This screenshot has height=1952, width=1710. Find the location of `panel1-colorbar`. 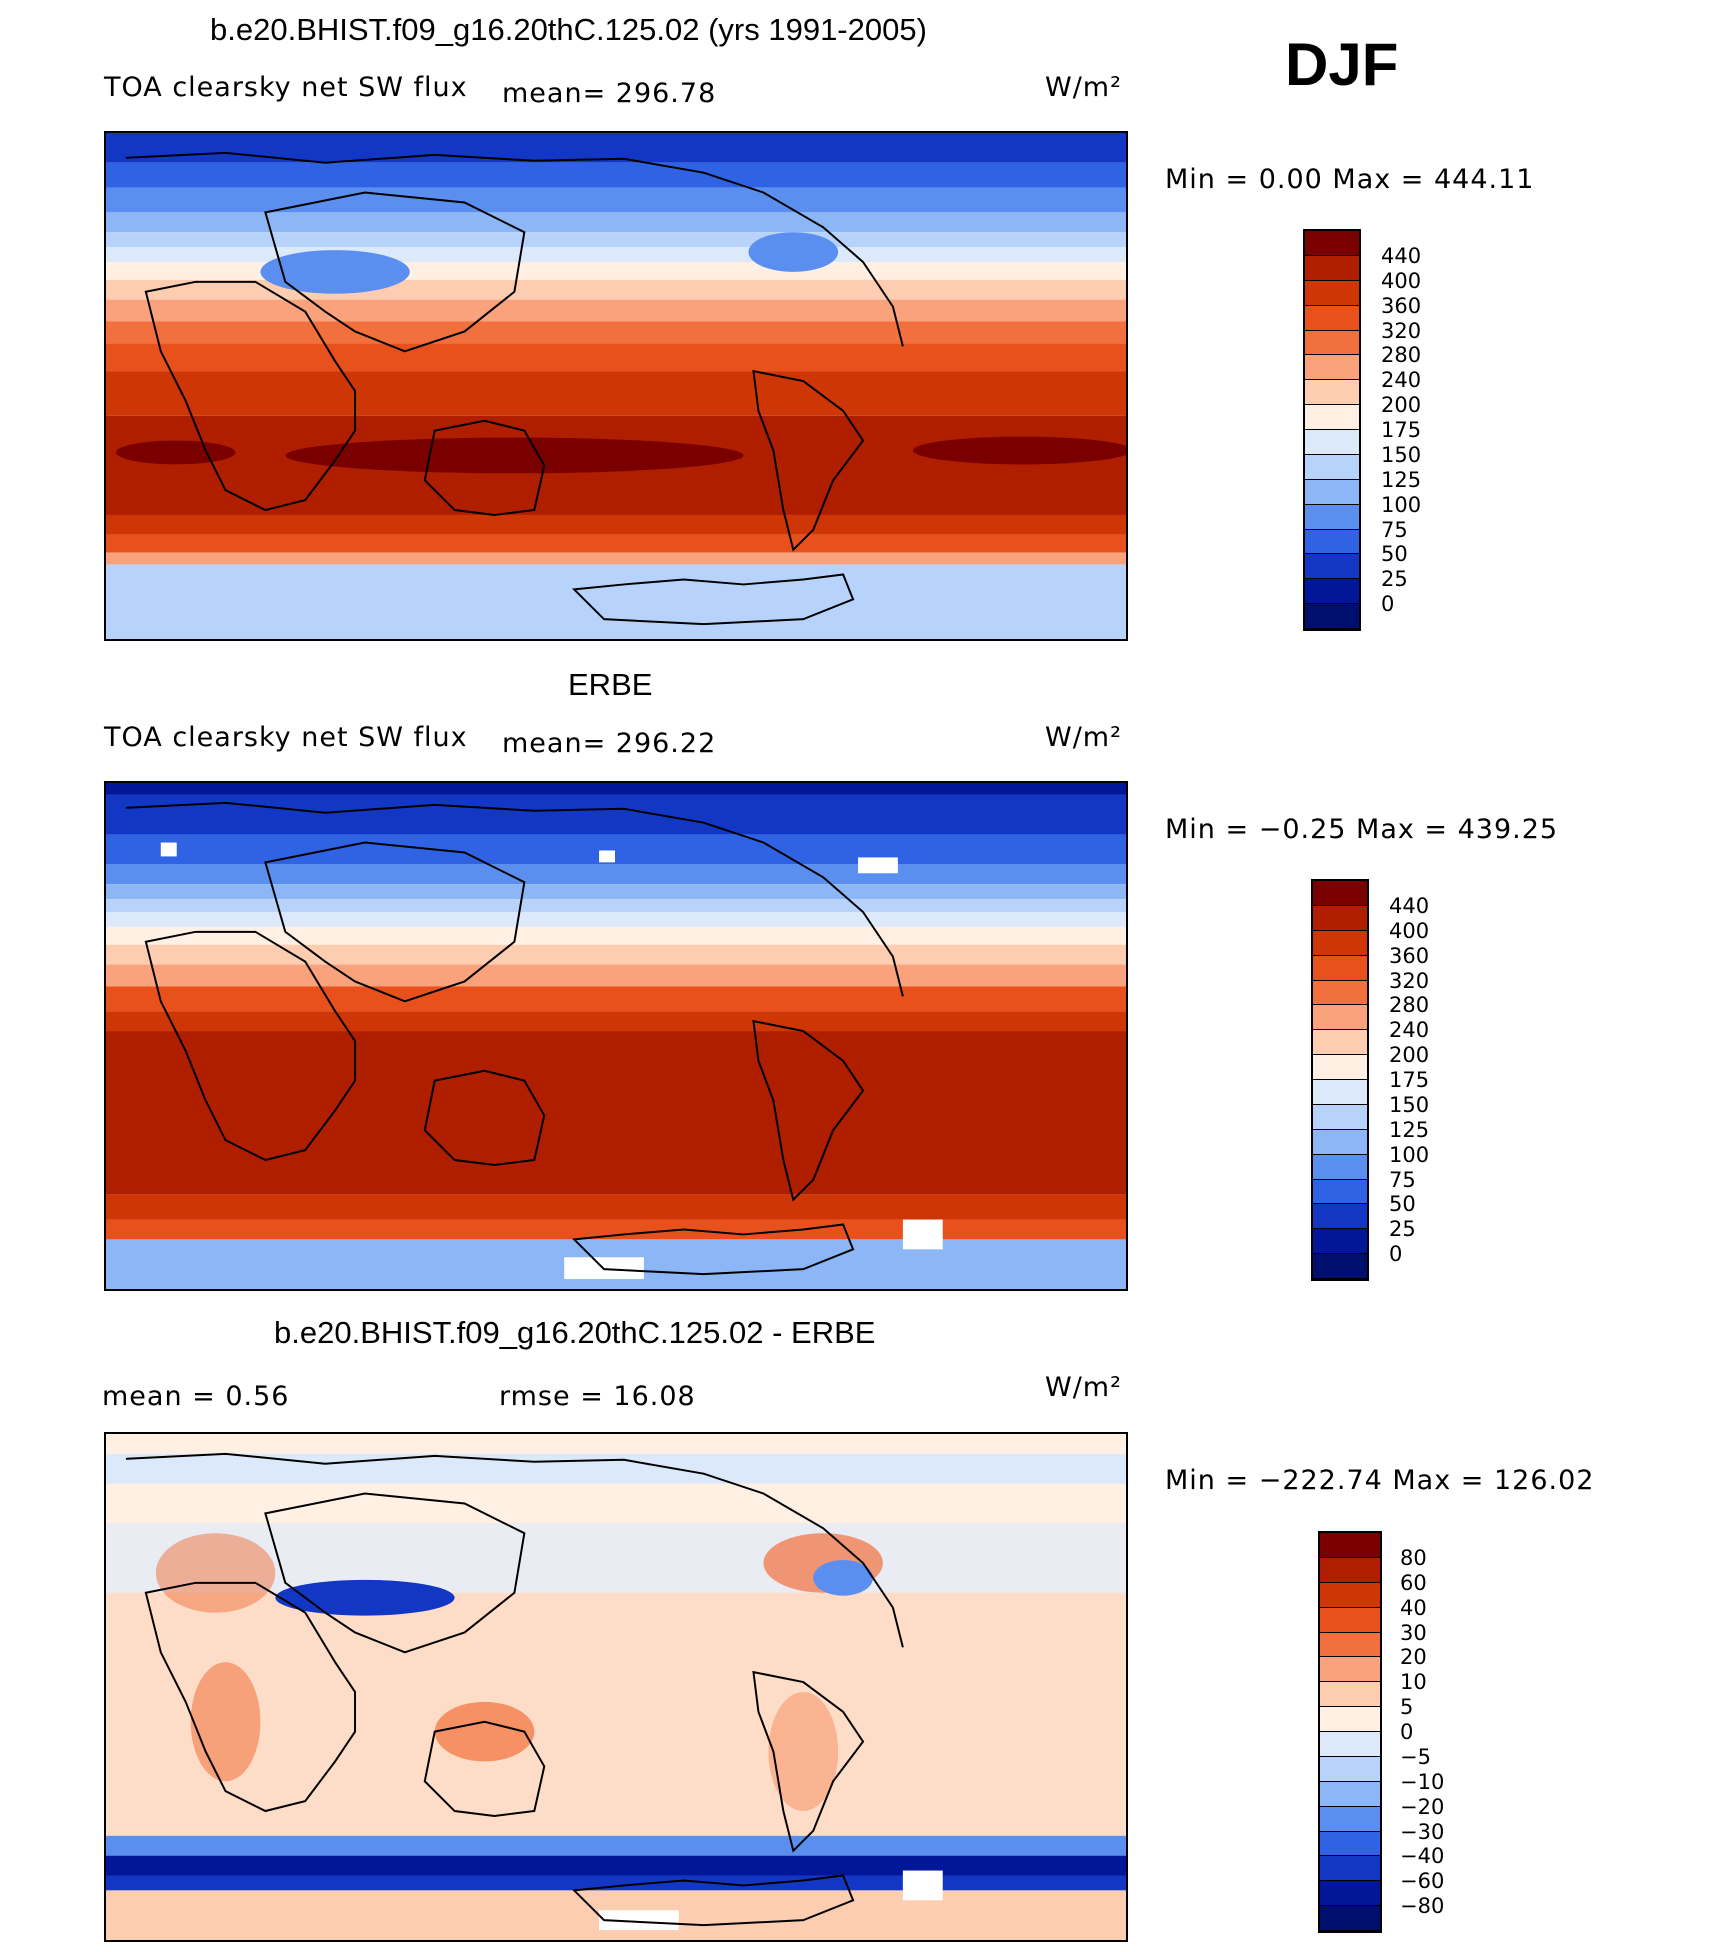

panel1-colorbar is located at coordinates (1332, 430).